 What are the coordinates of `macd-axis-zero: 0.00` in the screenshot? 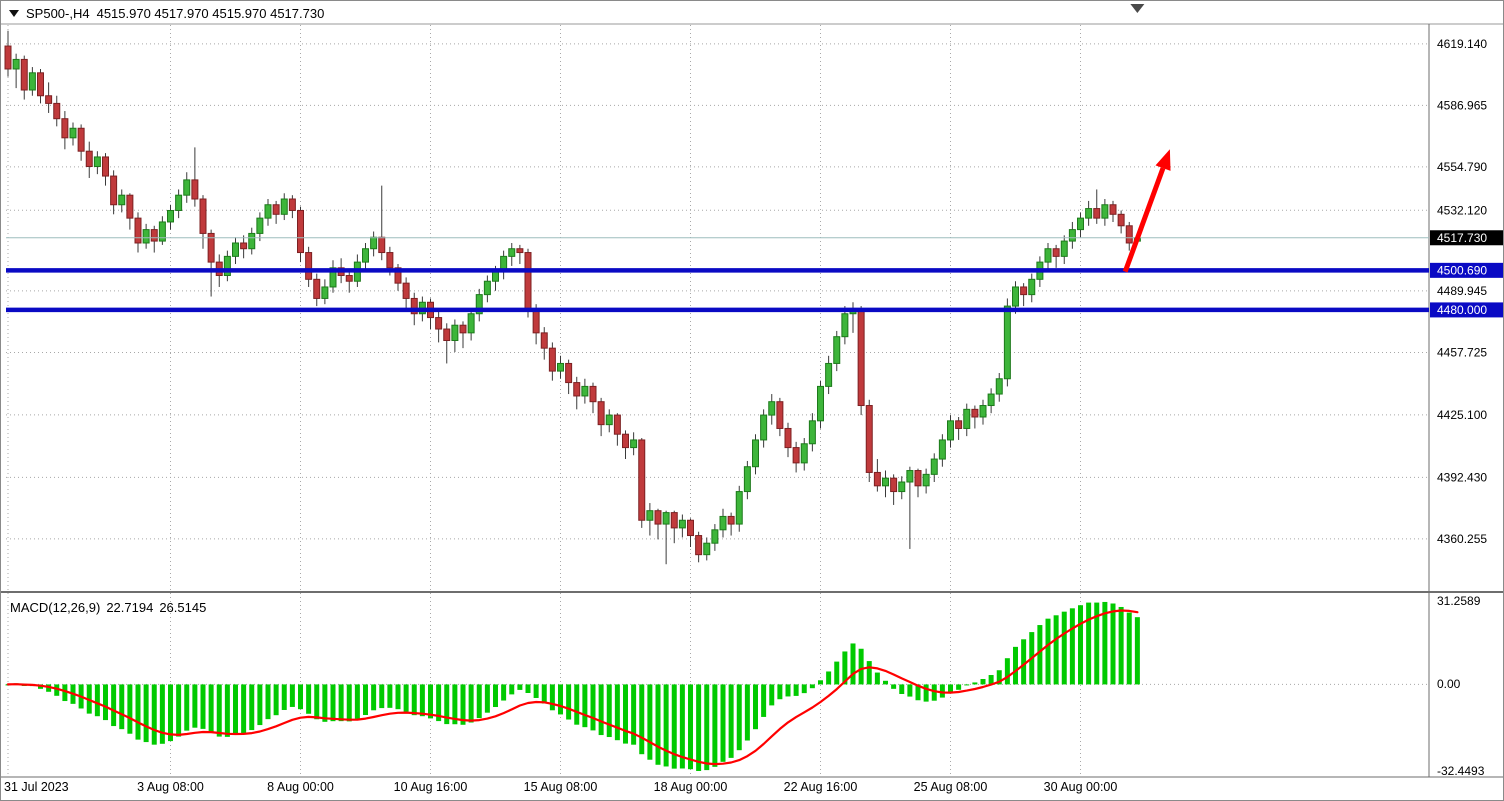 It's located at (1449, 684).